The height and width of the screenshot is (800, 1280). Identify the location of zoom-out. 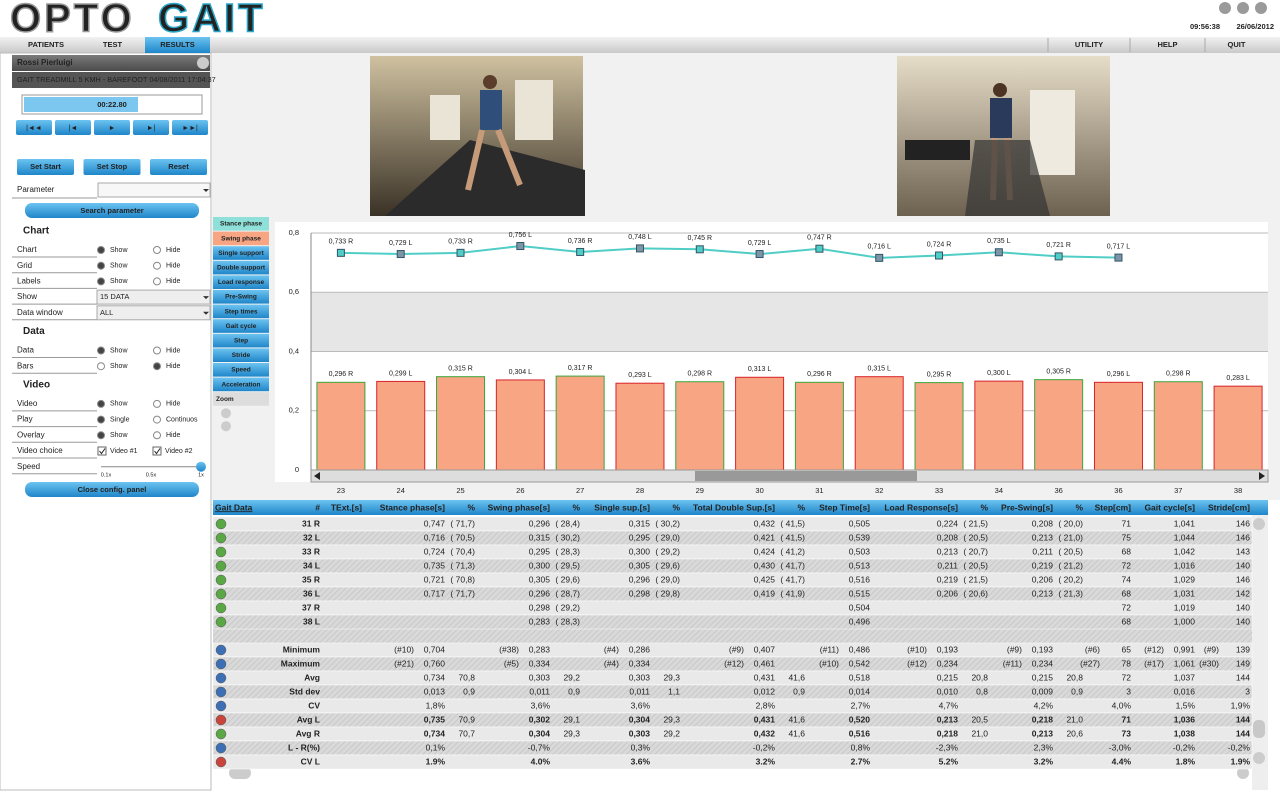
(226, 426).